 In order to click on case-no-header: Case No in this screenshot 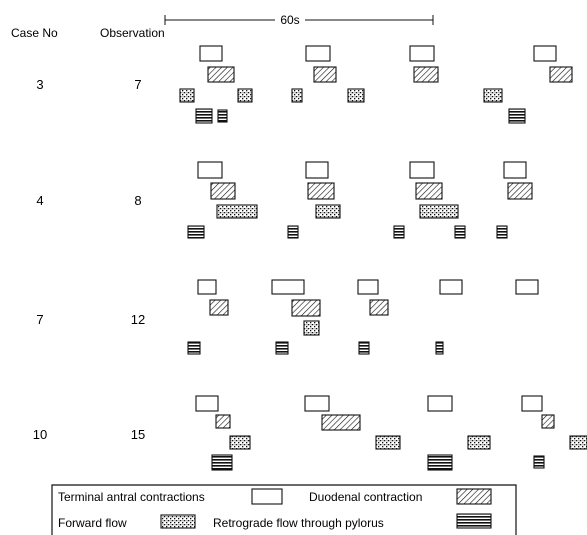, I will do `click(34, 33)`.